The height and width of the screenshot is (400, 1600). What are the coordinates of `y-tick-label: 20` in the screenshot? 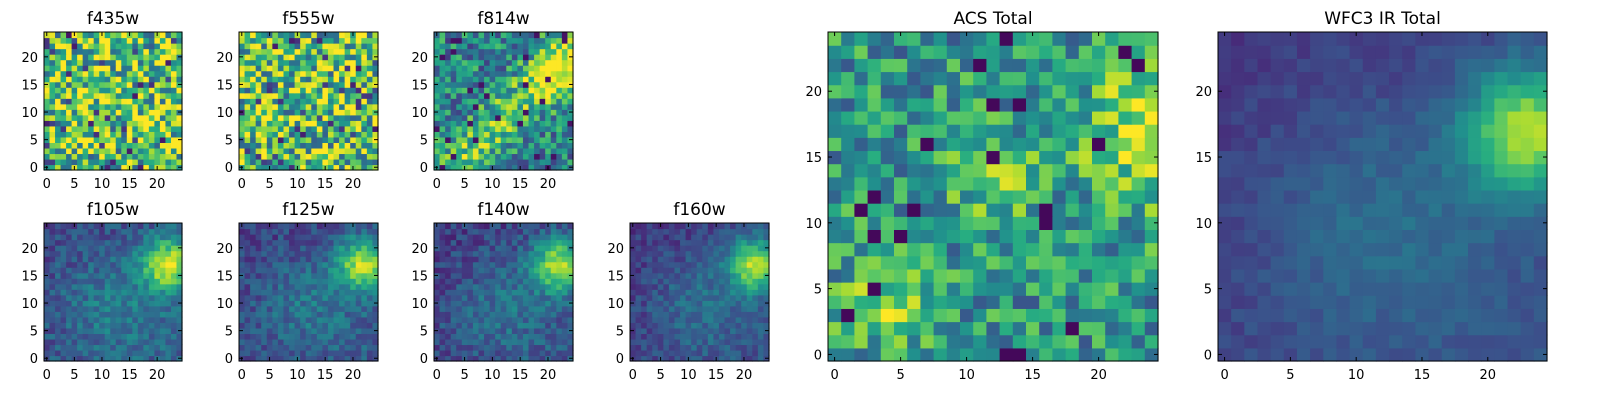 It's located at (224, 249).